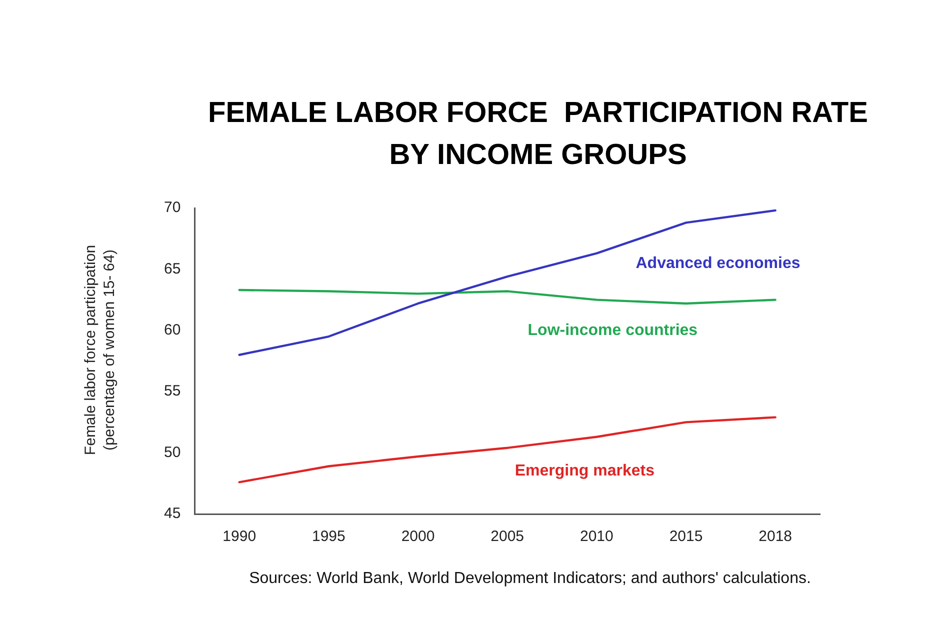 The width and height of the screenshot is (952, 644). Describe the element at coordinates (718, 263) in the screenshot. I see `series-label: Advanced economies` at that location.